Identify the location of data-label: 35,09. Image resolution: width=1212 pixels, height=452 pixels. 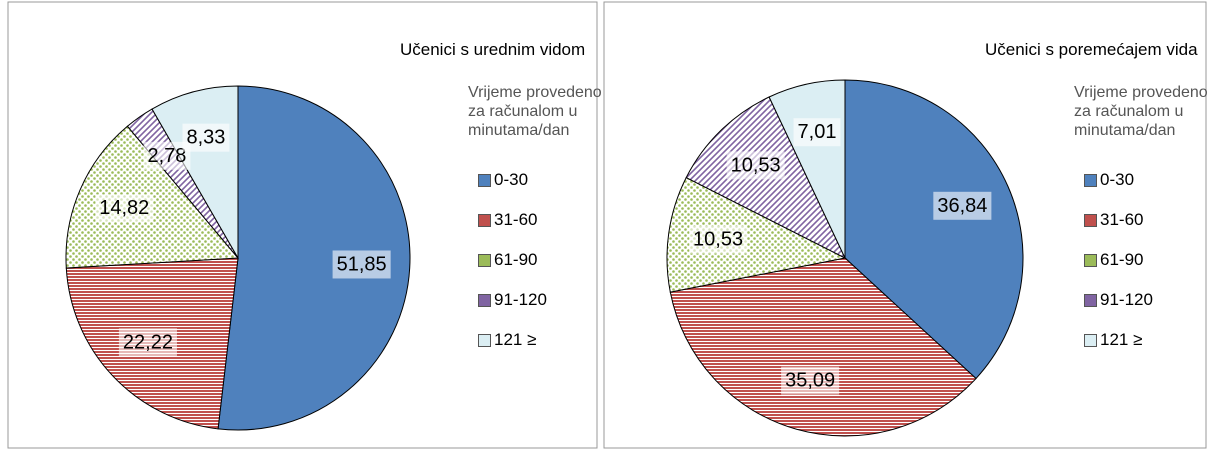
(810, 381).